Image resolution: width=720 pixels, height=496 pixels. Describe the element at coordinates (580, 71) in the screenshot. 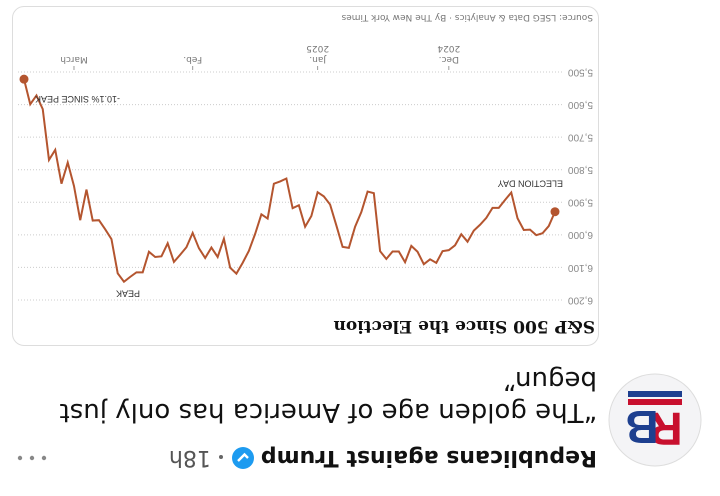

I see `y-tick-label: 5,500` at that location.